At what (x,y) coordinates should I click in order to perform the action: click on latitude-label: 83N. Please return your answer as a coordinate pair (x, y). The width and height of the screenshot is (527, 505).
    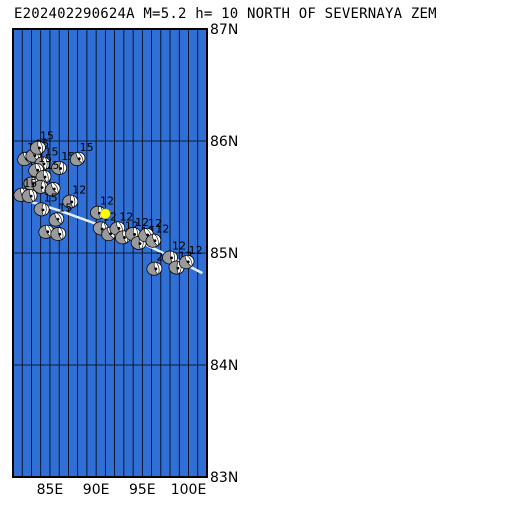
    Looking at the image, I should click on (224, 478).